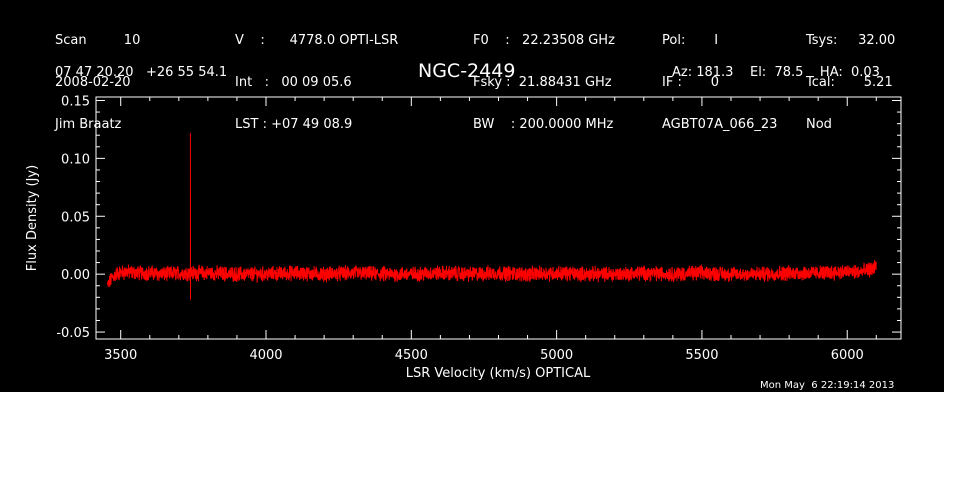  I want to click on x-tick-label: 5000, so click(556, 355).